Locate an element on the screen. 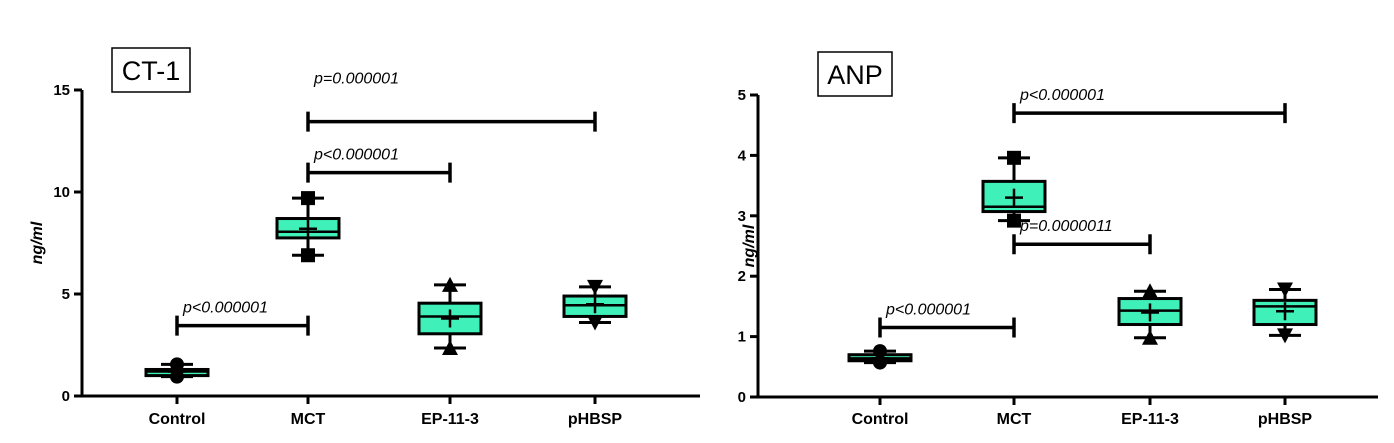 This screenshot has width=1394, height=443. chart-title: ANP is located at coordinates (855, 75).